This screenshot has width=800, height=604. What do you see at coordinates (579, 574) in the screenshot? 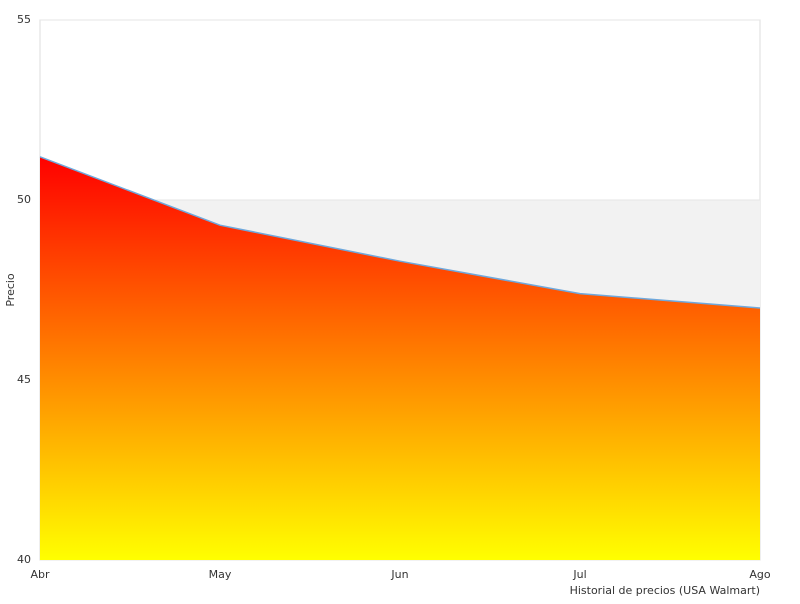
I see `x-tick-label: Jul` at bounding box center [579, 574].